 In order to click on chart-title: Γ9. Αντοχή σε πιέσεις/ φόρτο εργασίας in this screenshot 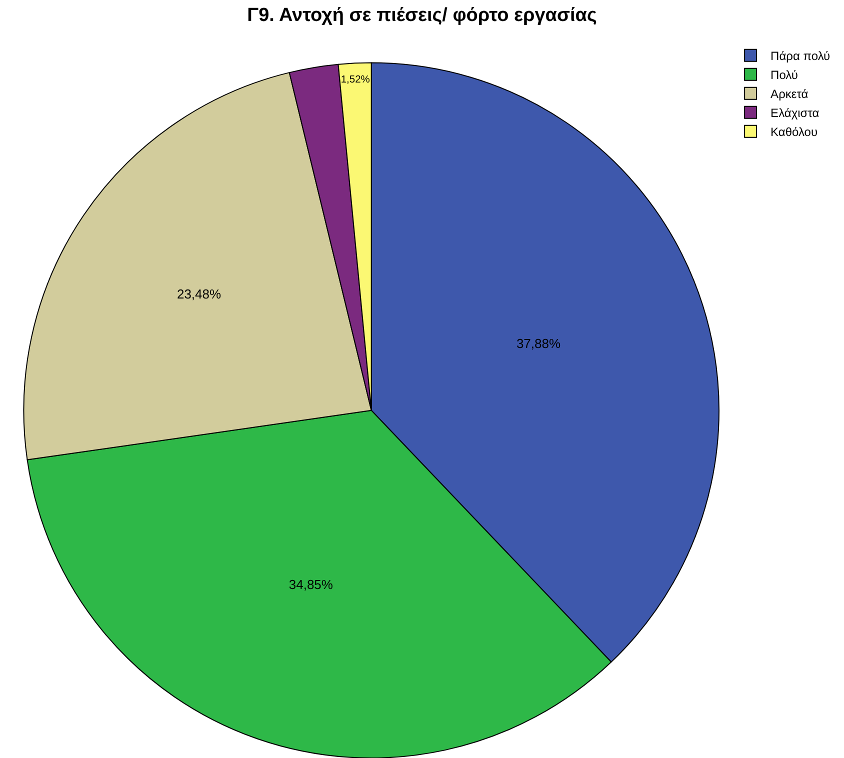, I will do `click(422, 15)`.